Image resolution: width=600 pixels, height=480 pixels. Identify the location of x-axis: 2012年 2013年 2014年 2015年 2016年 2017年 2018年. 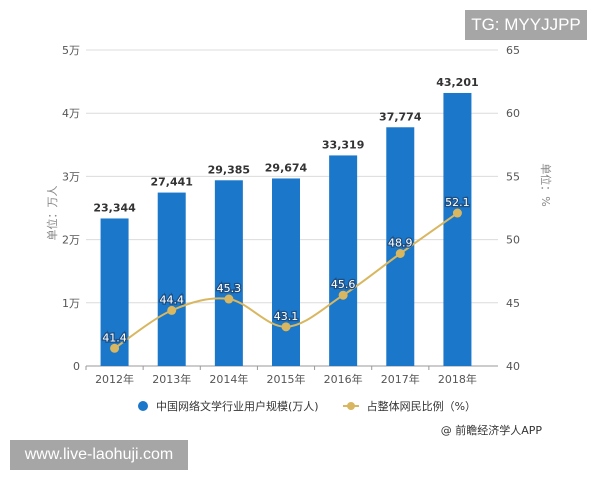
(281, 376).